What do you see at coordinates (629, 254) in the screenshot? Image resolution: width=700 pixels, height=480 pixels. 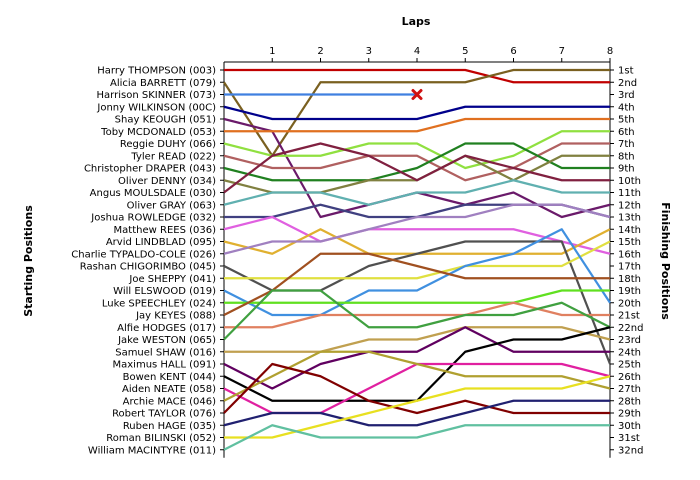 I see `finishing-position-label: 16th` at bounding box center [629, 254].